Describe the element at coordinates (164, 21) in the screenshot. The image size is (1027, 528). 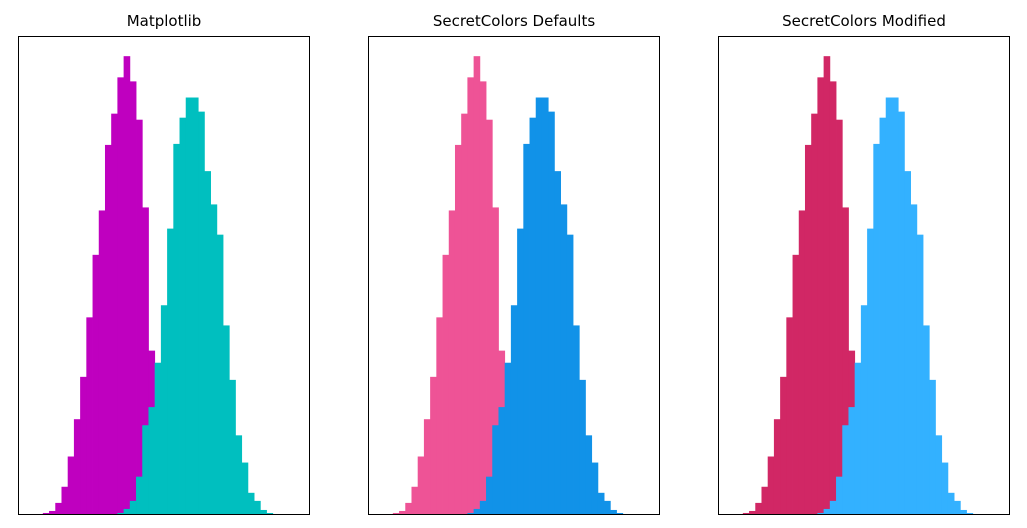
I see `panel-title: Matplotlib` at that location.